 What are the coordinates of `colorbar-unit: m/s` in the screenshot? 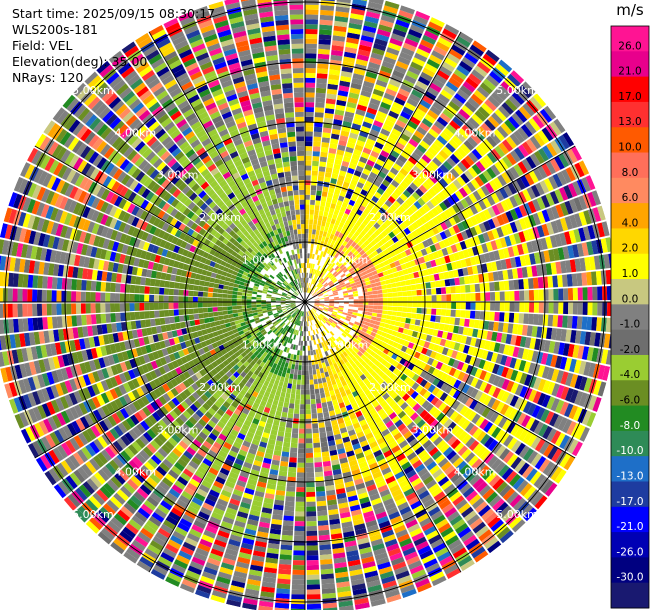 It's located at (630, 10).